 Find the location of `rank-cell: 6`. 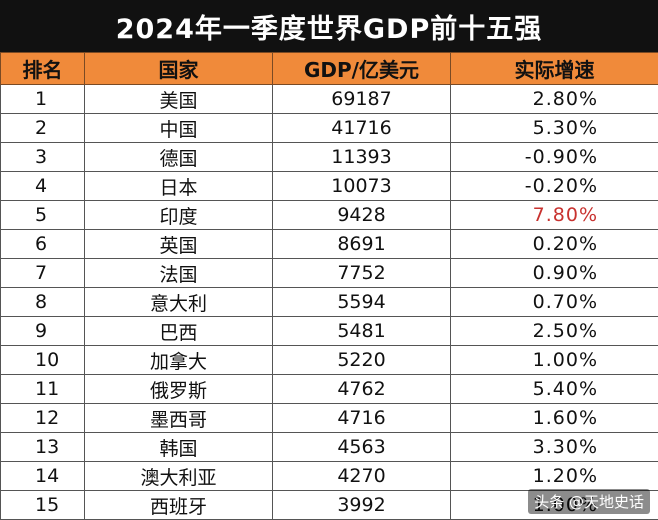

rank-cell: 6 is located at coordinates (42, 244).